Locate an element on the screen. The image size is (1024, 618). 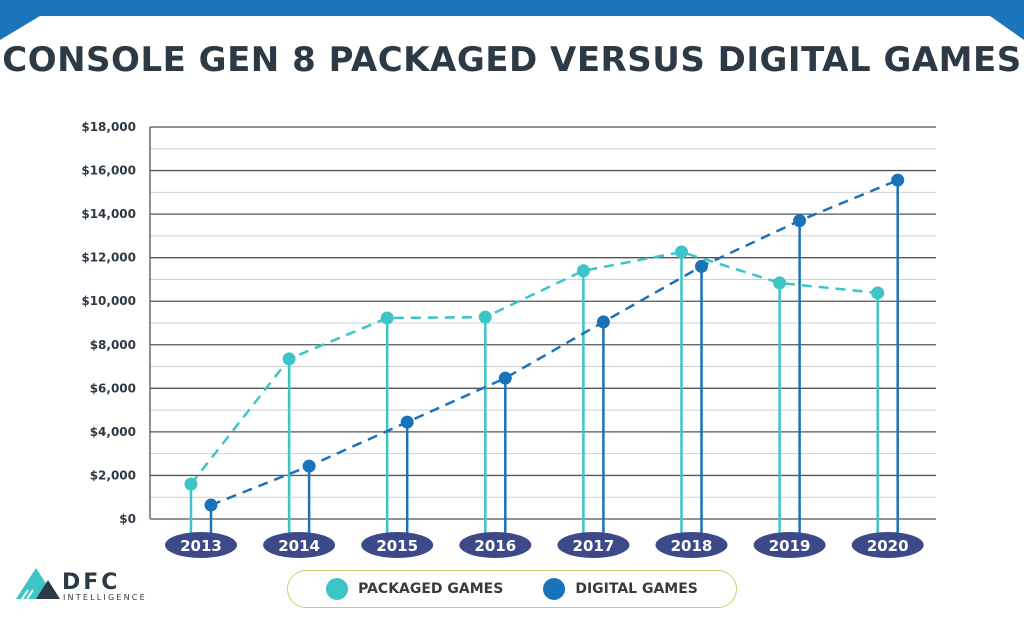
svg-text: INTELLIGENCE is located at coordinates (105, 597).